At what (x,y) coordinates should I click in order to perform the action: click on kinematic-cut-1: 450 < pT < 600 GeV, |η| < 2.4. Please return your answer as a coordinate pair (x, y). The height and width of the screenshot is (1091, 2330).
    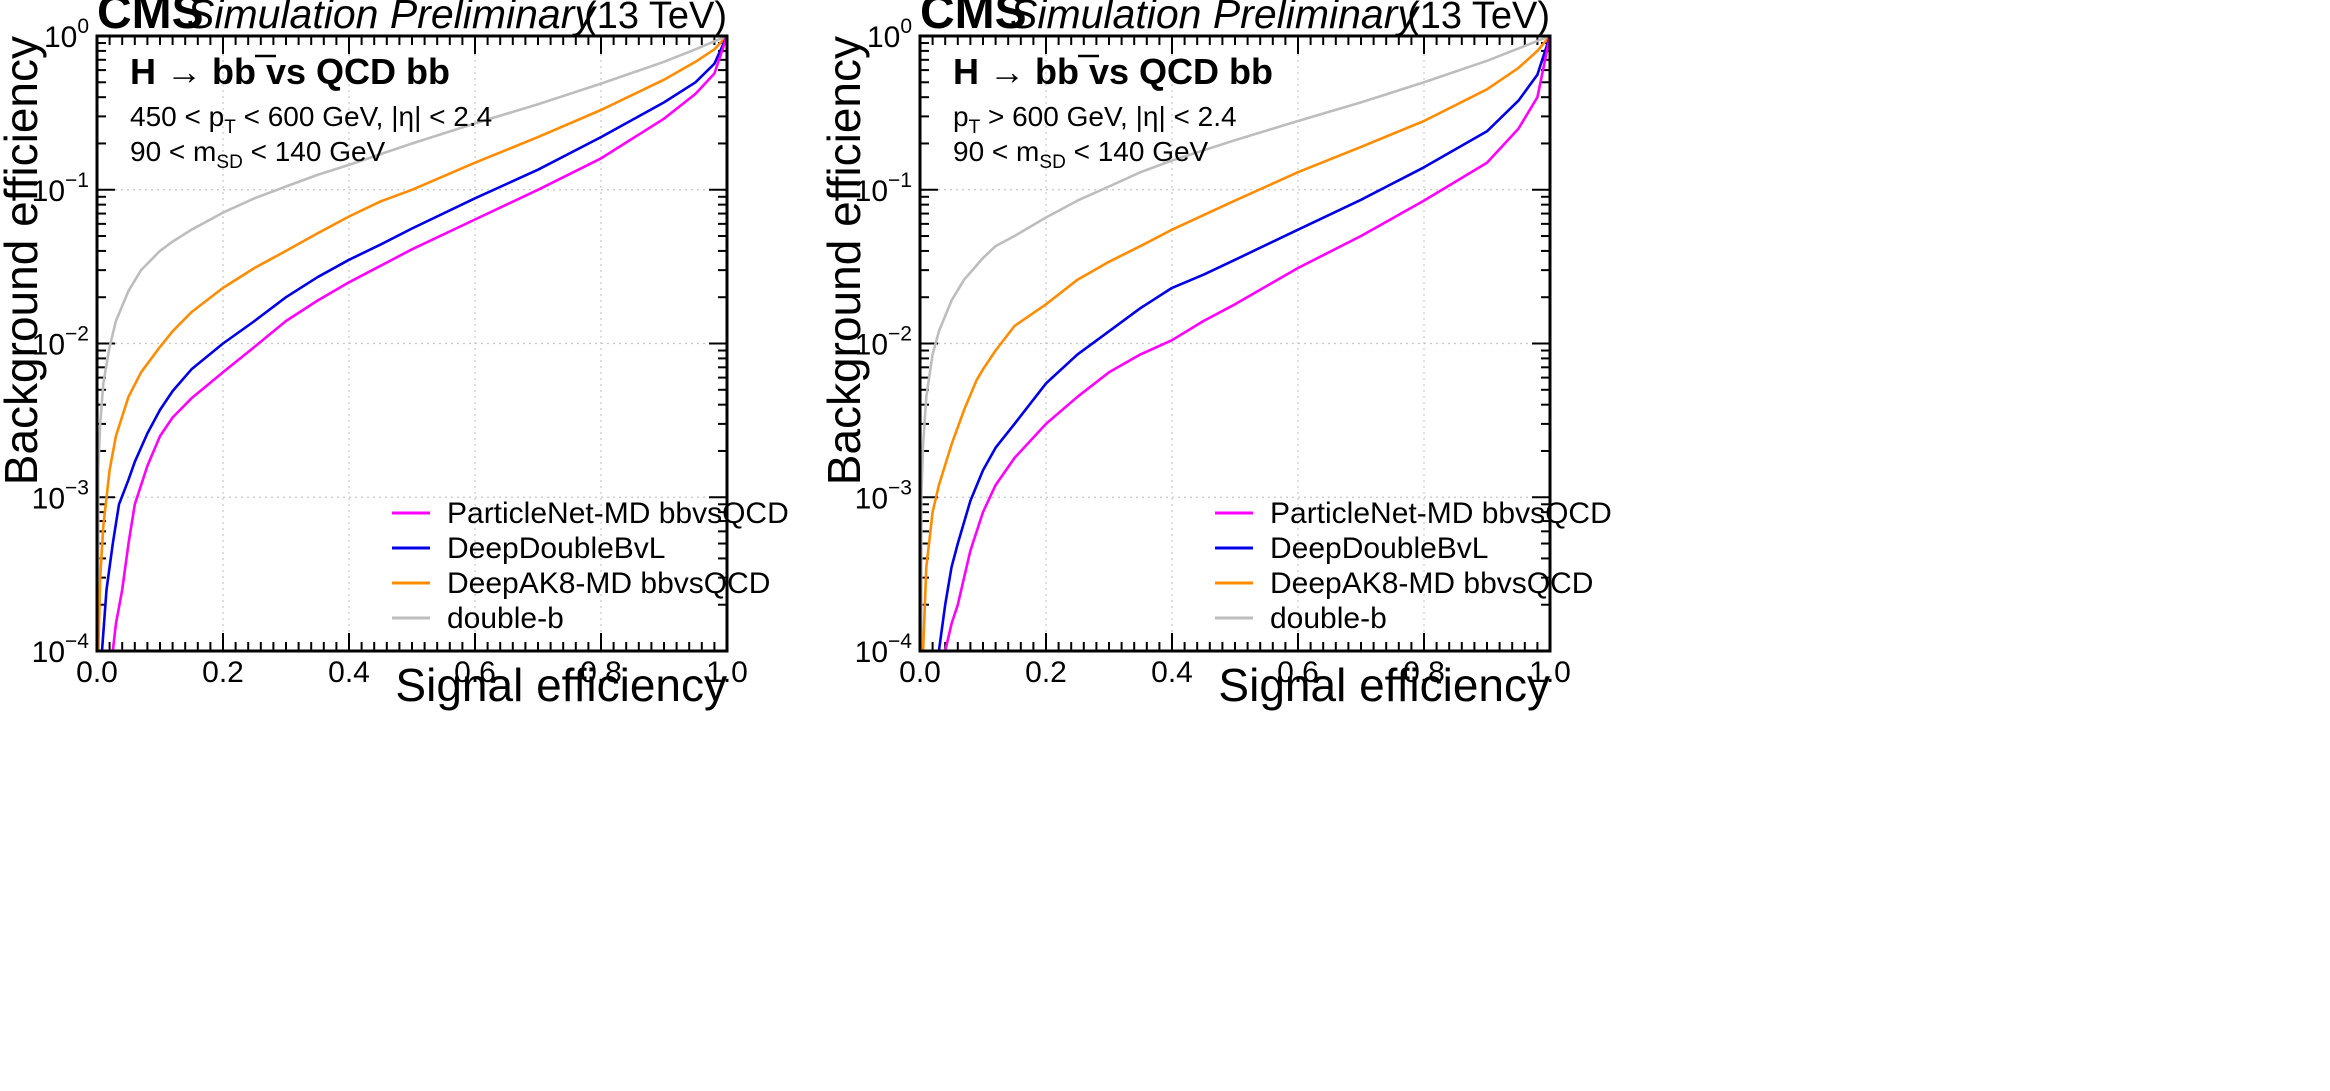
    Looking at the image, I should click on (311, 119).